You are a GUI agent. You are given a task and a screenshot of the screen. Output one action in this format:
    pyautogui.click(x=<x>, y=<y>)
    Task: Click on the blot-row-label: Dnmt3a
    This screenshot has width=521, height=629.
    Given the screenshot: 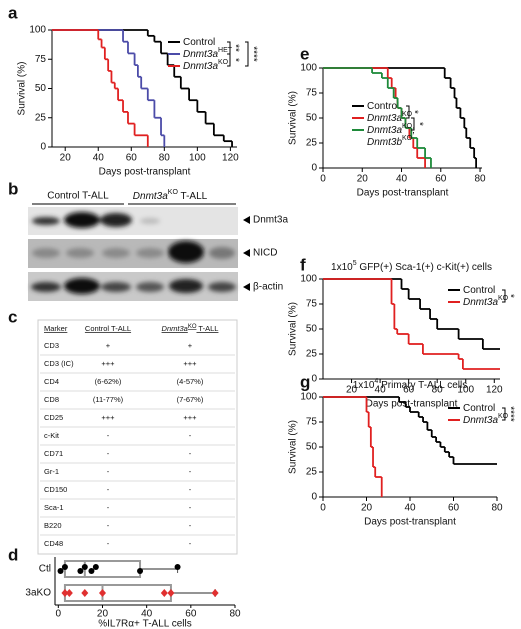 What is the action you would take?
    pyautogui.click(x=270, y=220)
    